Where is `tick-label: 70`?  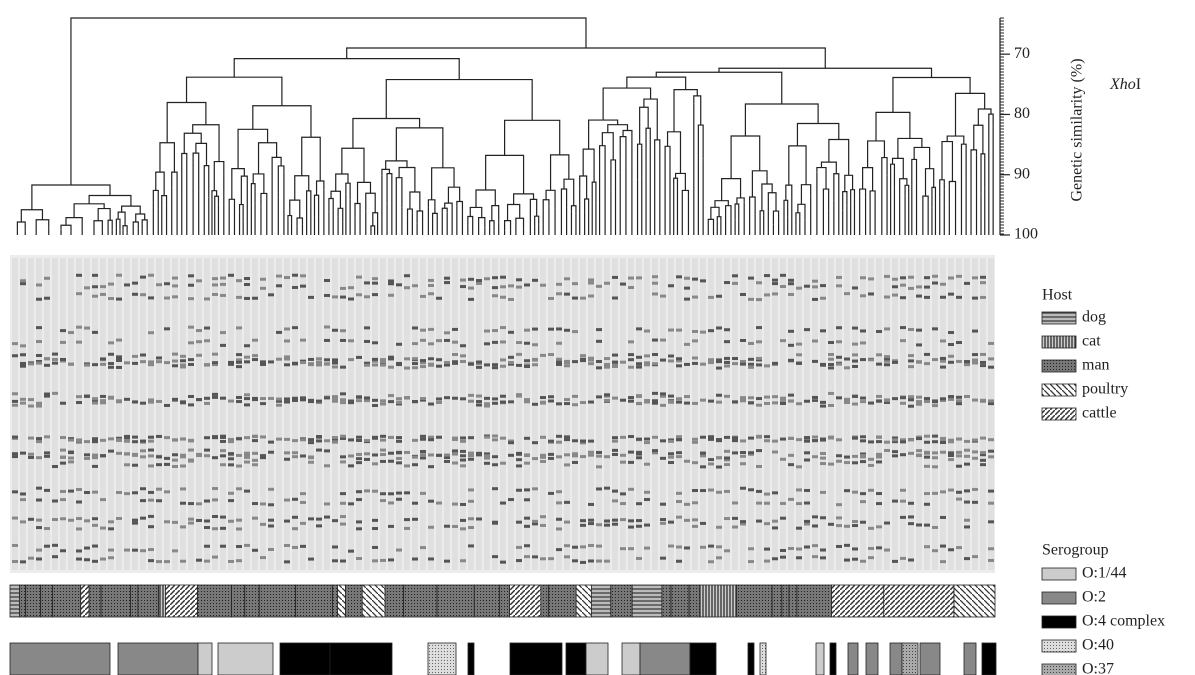
tick-label: 70 is located at coordinates (1022, 53).